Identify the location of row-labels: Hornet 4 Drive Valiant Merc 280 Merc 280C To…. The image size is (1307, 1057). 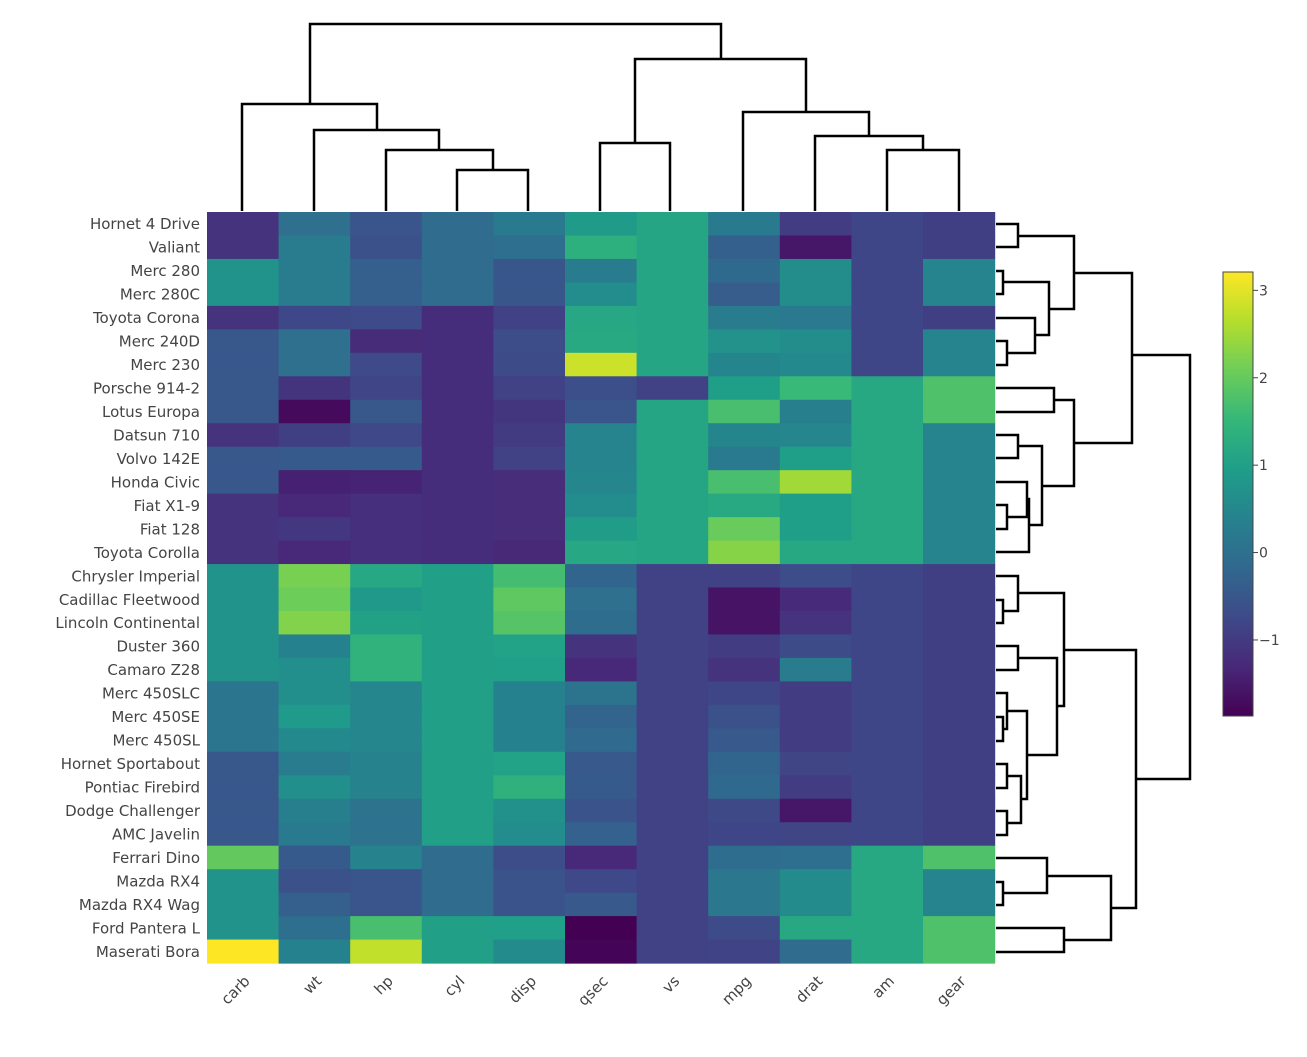
(127, 588).